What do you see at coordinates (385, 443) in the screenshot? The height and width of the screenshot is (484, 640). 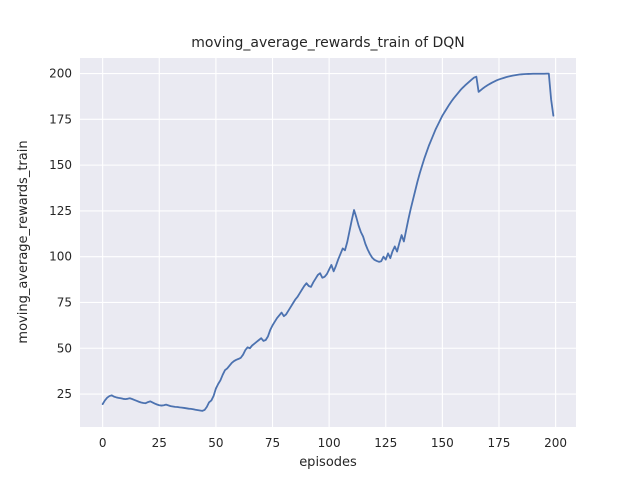 I see `x-tick-label: 125` at bounding box center [385, 443].